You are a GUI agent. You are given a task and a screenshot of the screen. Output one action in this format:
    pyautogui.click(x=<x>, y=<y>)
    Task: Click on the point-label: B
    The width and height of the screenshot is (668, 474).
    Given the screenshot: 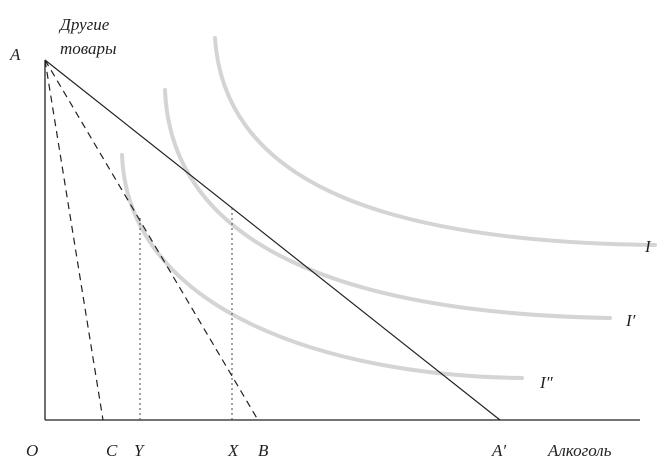 What is the action you would take?
    pyautogui.click(x=263, y=450)
    